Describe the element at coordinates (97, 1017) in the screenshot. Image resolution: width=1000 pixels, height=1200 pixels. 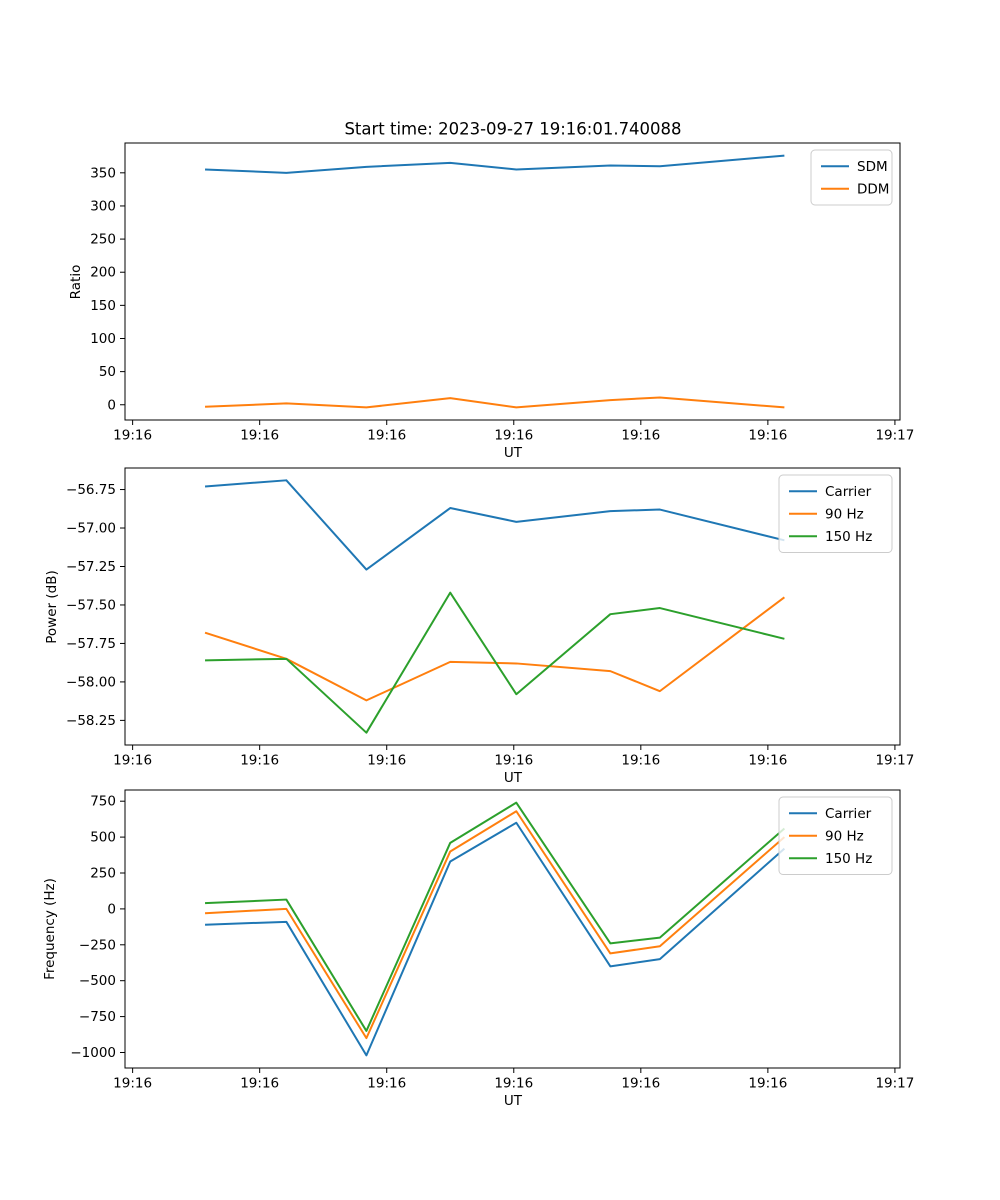
I see `y-tick-label: −750` at that location.